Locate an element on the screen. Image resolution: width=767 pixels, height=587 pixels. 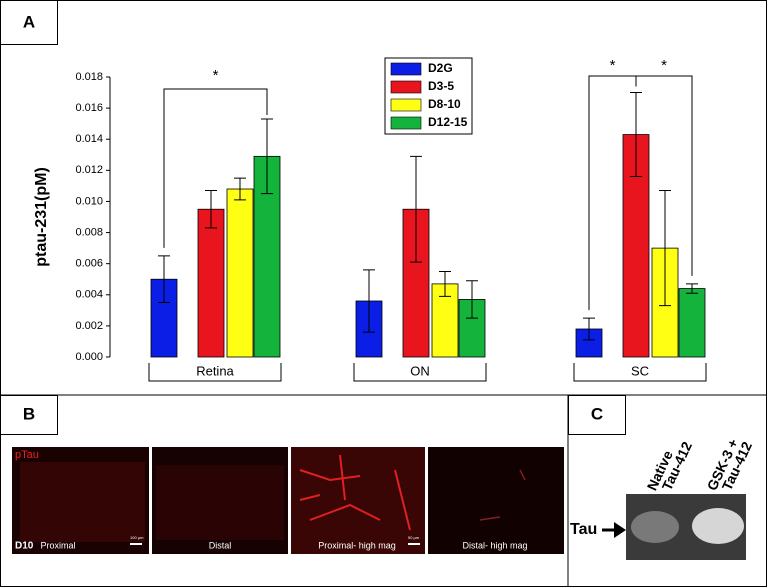
panel-label: A is located at coordinates (29, 21).